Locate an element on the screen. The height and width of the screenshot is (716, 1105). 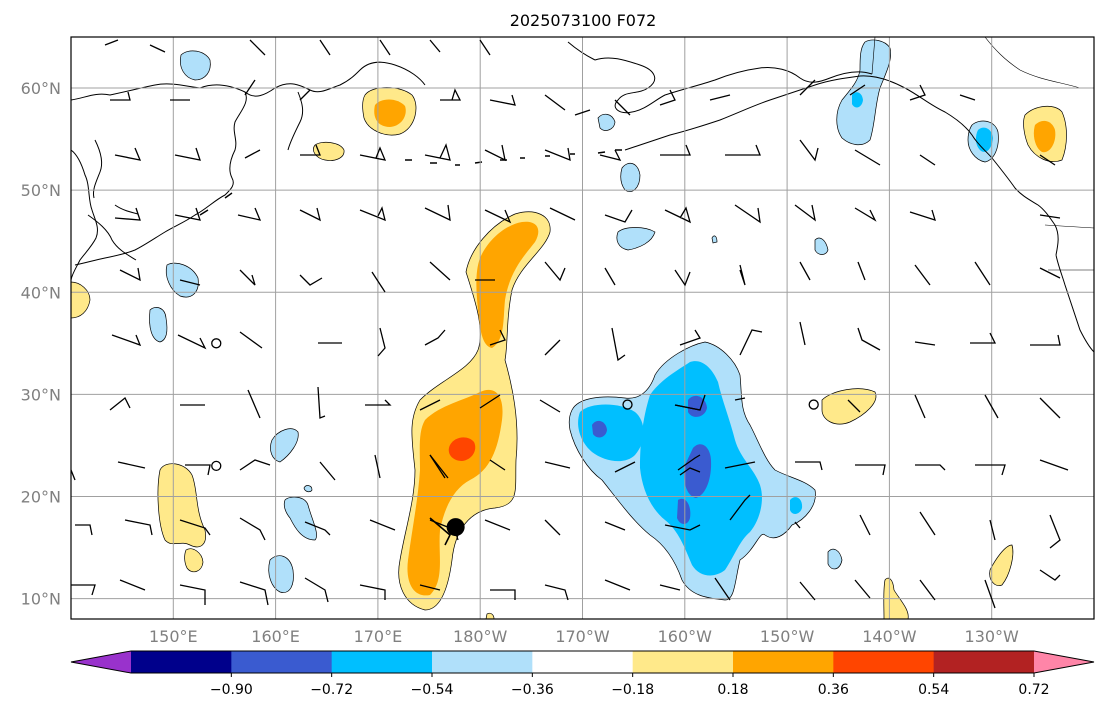
latitude-label: 50°N is located at coordinates (41, 190).